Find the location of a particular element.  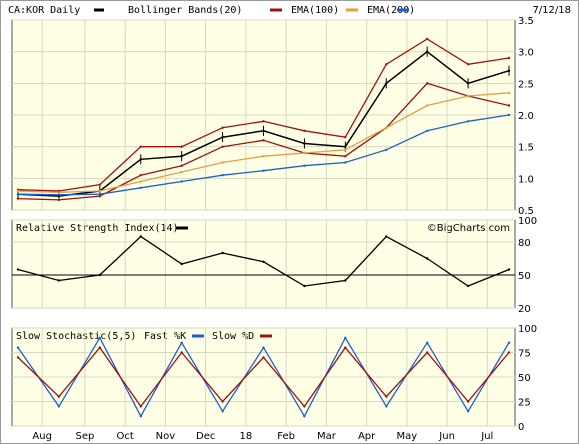

x-tick-label: Feb is located at coordinates (286, 436).